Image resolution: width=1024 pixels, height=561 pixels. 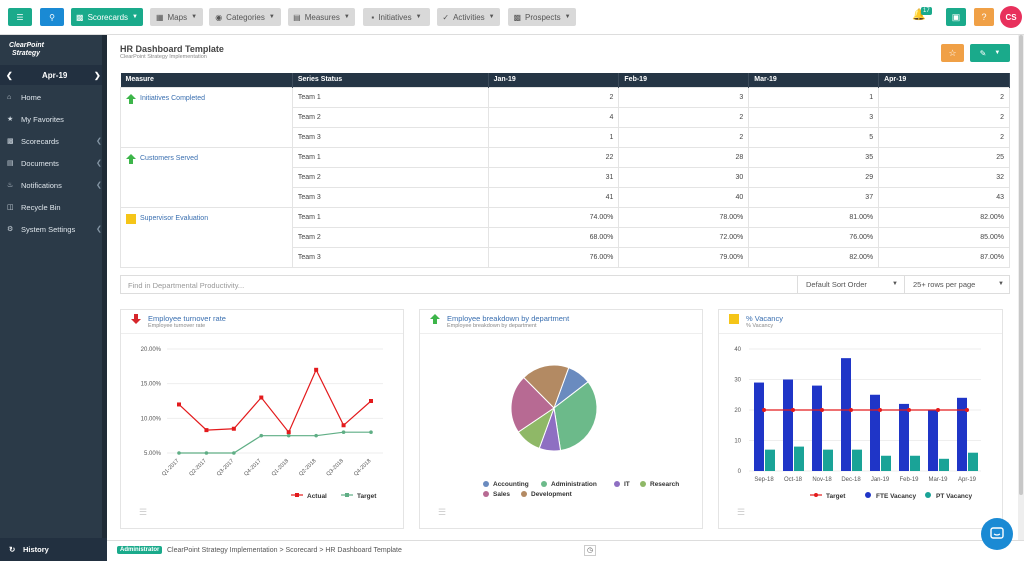 What do you see at coordinates (468, 17) in the screenshot?
I see `activities-dropdown: ✓ Activities ▼` at bounding box center [468, 17].